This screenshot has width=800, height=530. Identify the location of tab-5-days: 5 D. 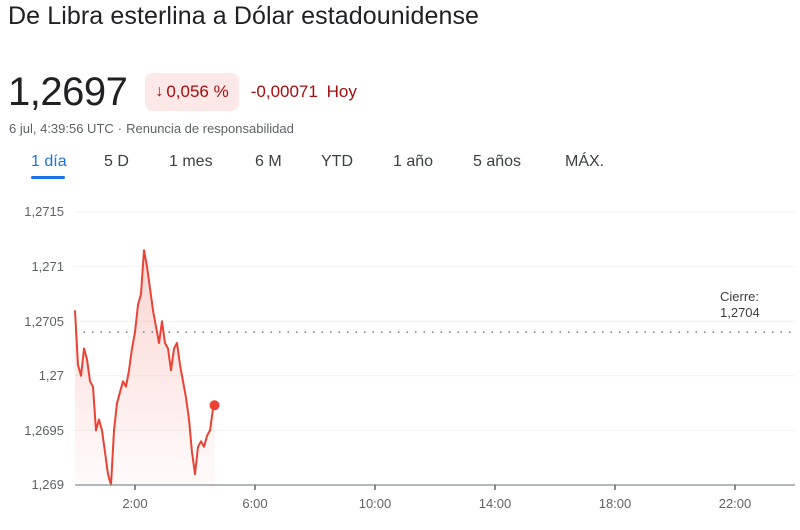
(116, 161).